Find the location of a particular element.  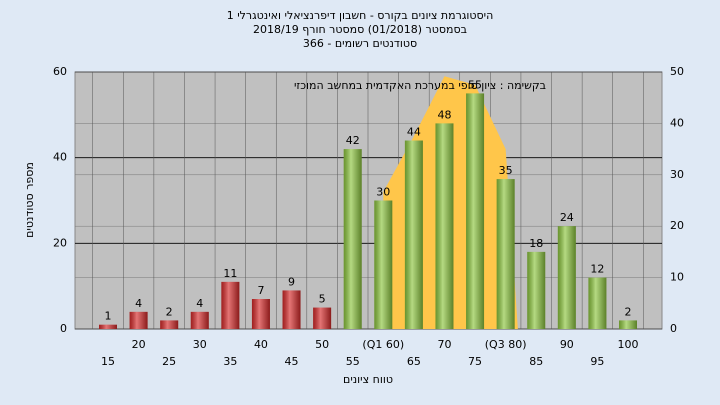

value-label: 35 is located at coordinates (506, 170).